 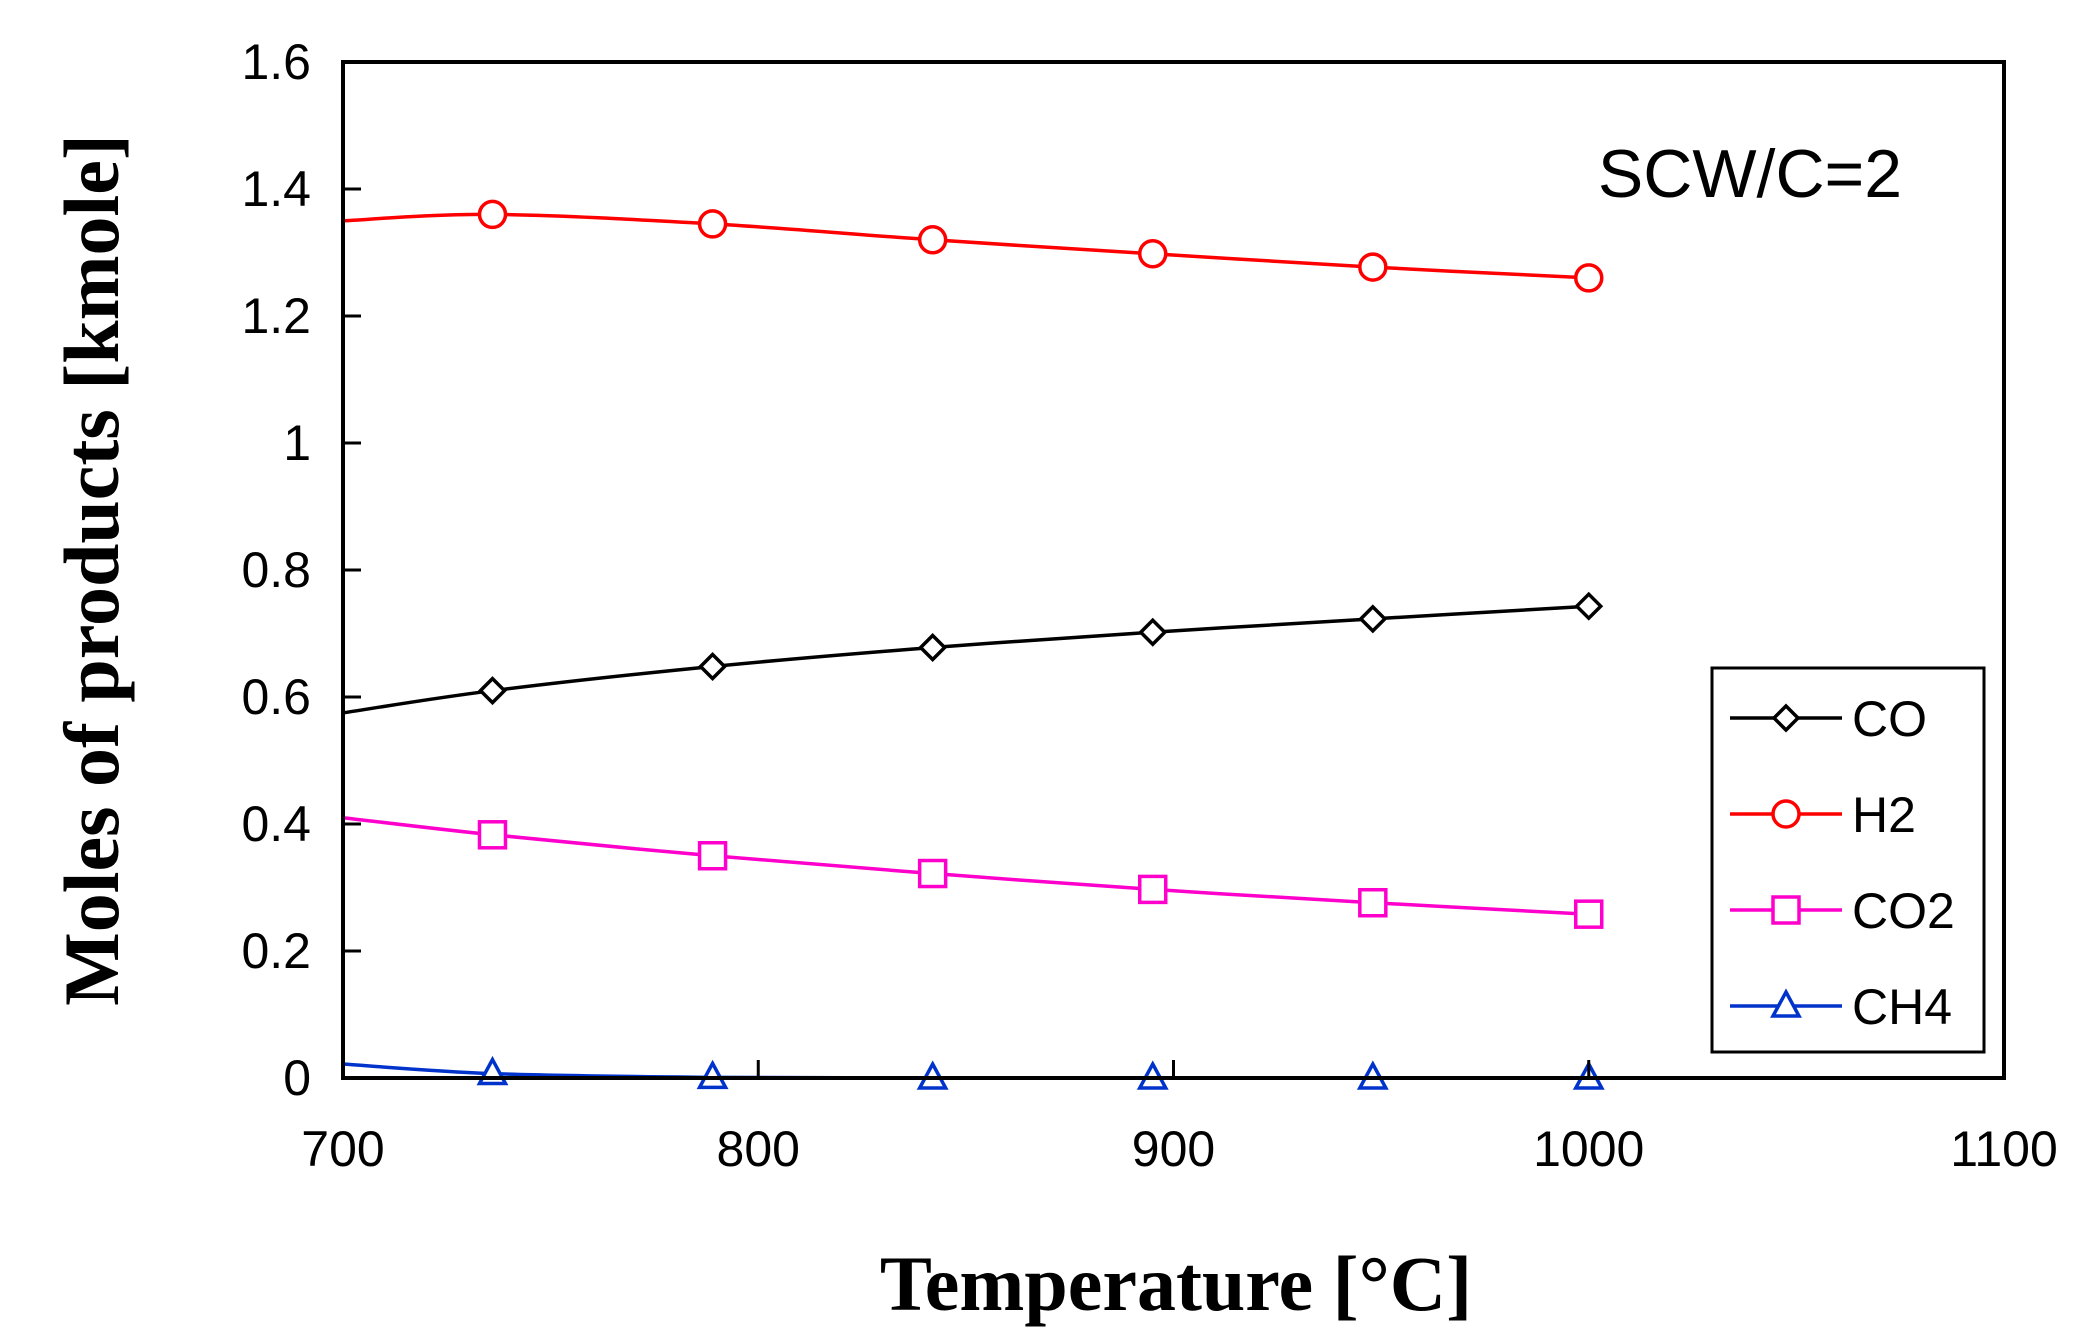 I want to click on data-point-ch4, so click(x=712, y=1074).